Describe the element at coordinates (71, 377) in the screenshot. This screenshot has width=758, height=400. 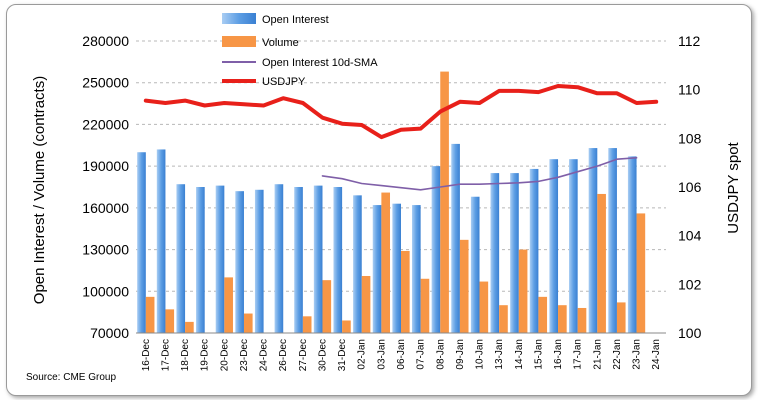
I see `source-note: Source: CME Group` at that location.